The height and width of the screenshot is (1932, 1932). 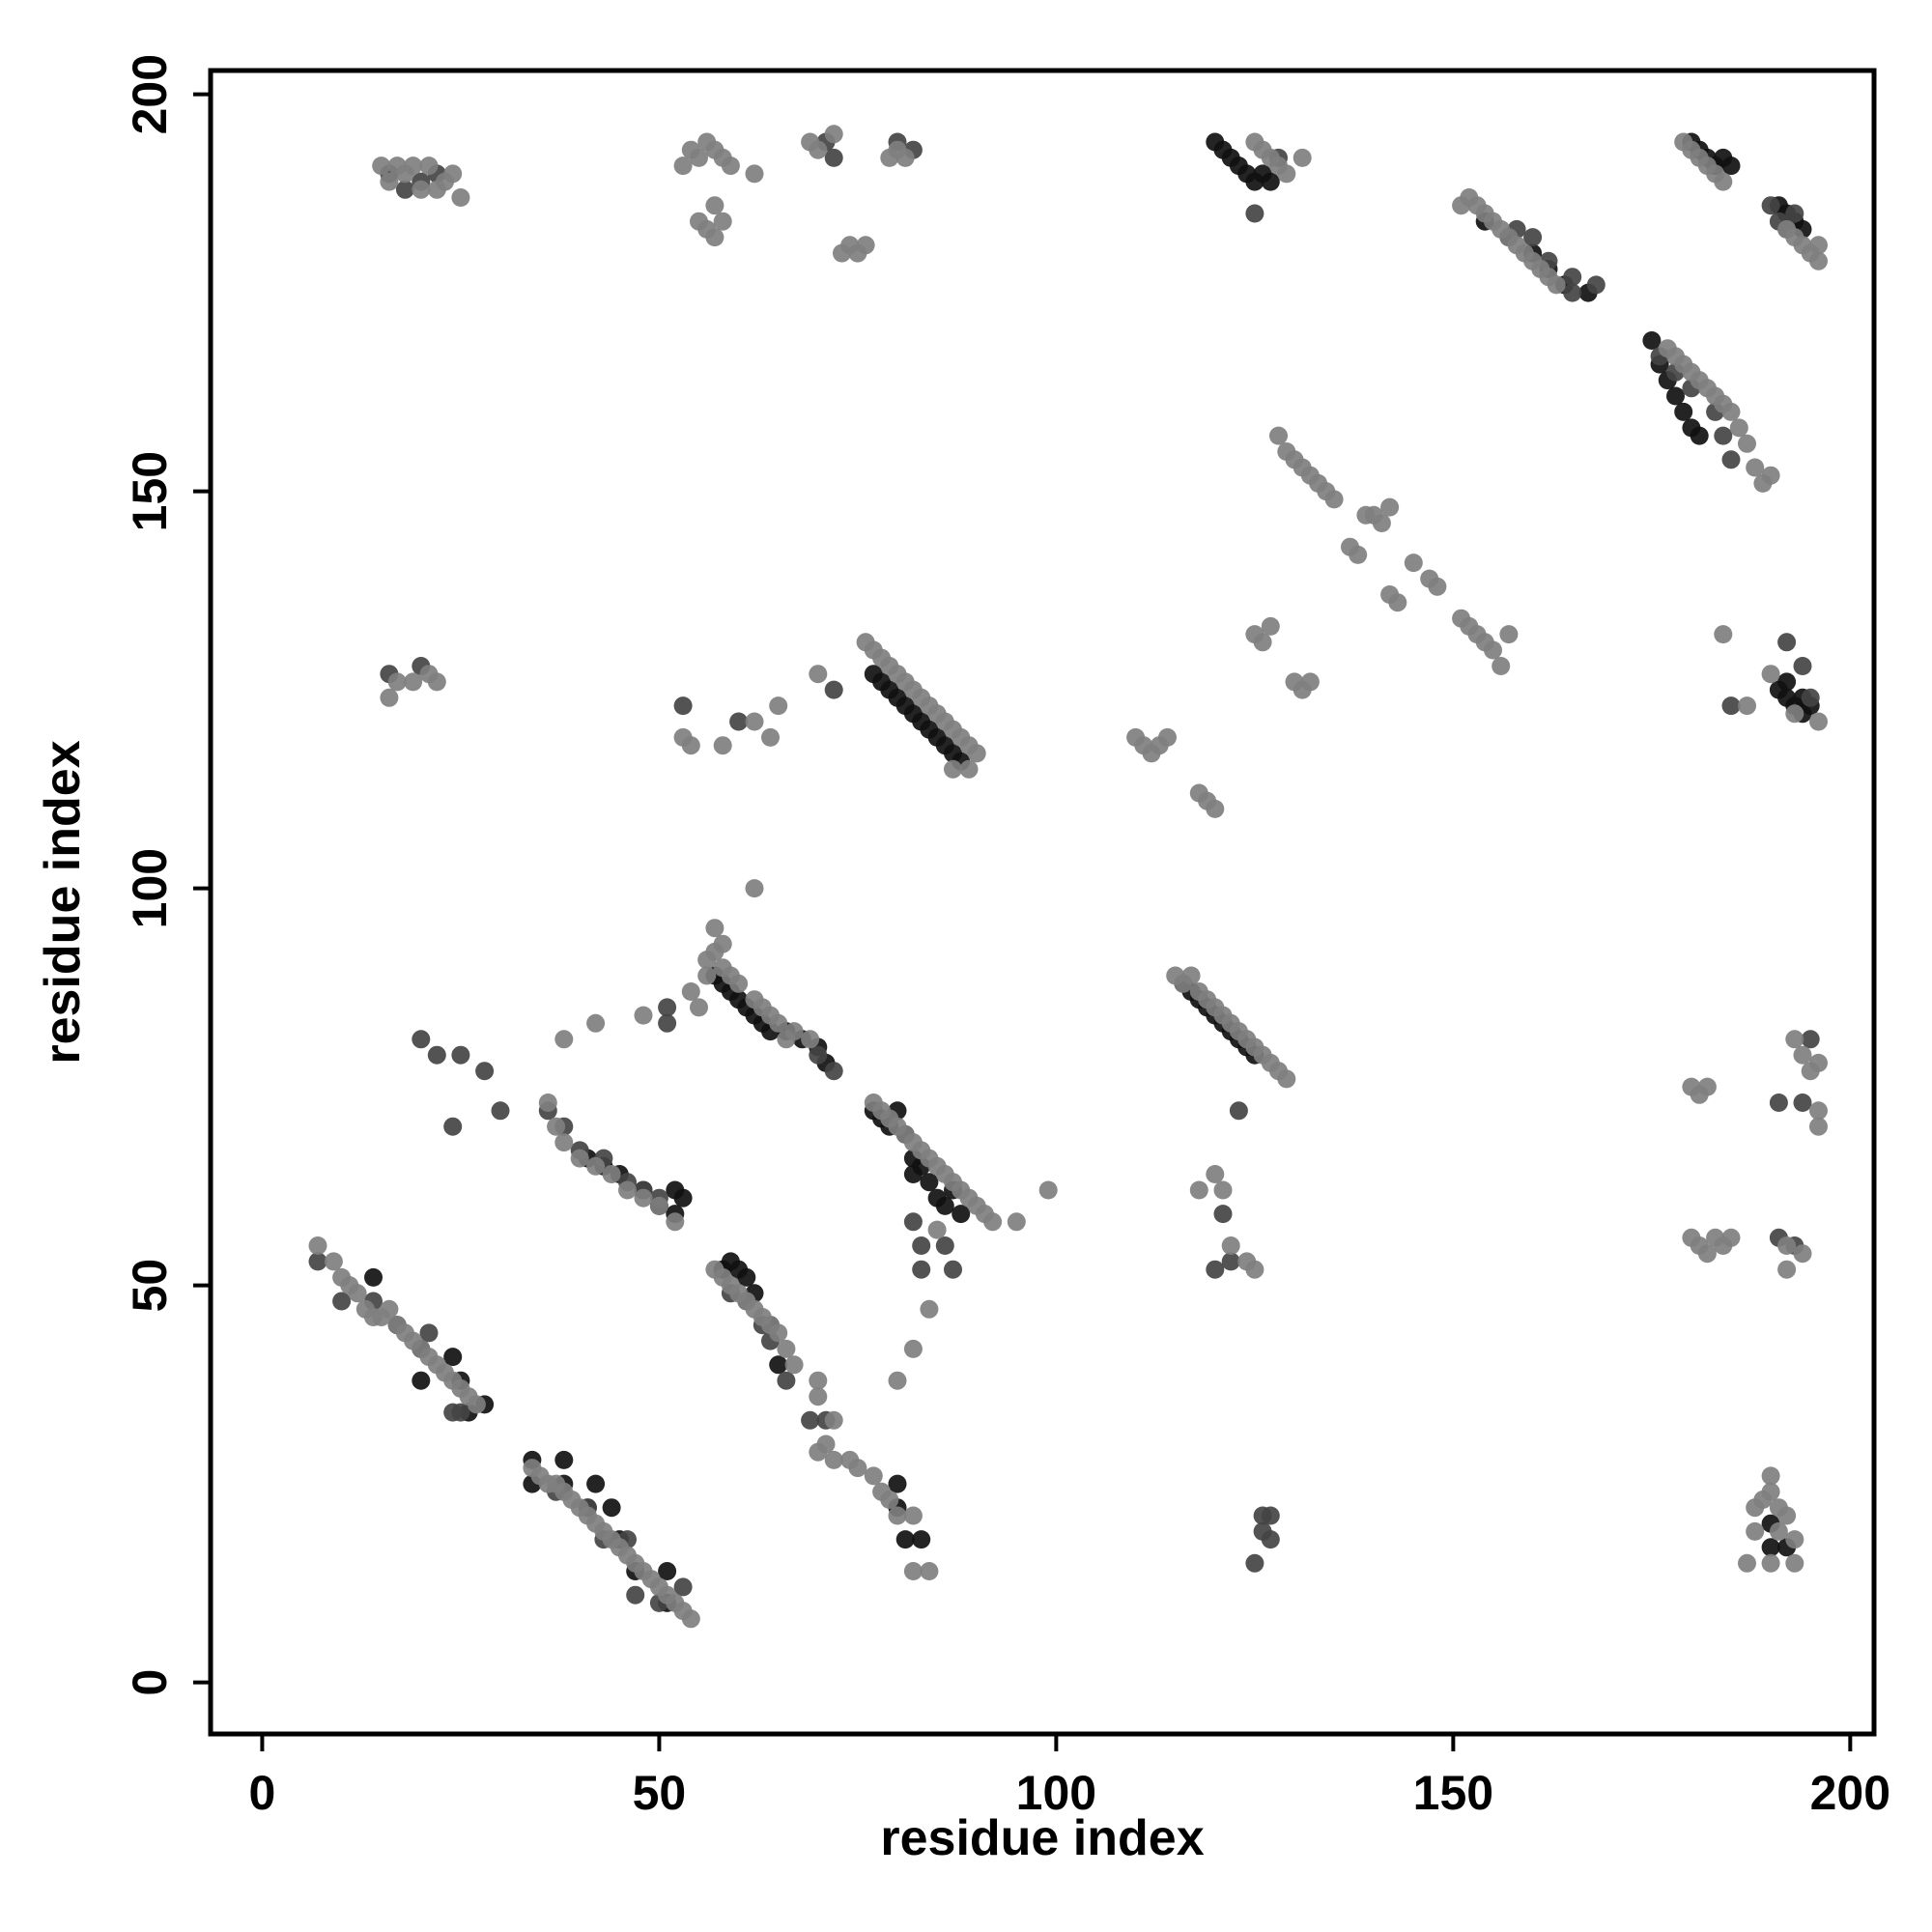 I want to click on y-tick-label: 50, so click(x=150, y=1286).